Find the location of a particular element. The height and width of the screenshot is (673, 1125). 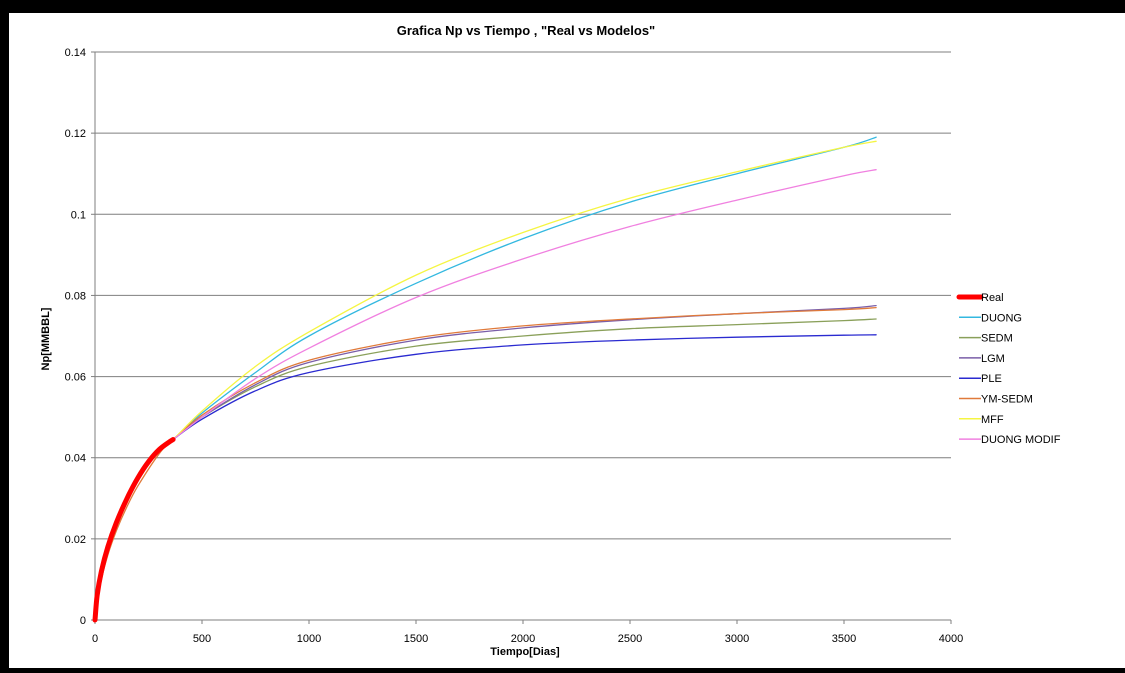

y-tick-label: 0.08 is located at coordinates (75, 296).